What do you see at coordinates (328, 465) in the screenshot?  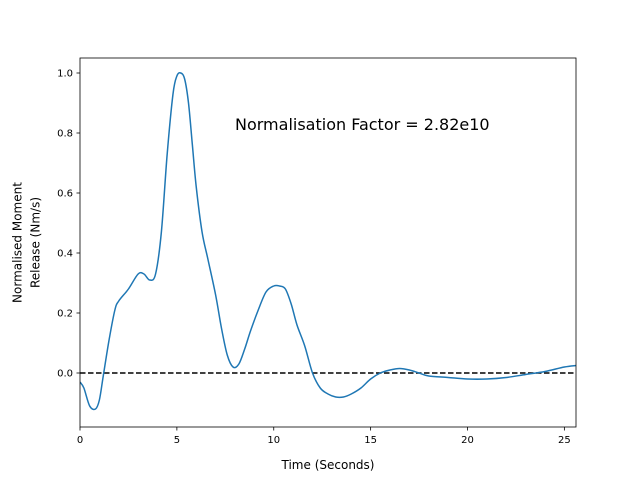 I see `x-axis-label: Time (Seconds)` at bounding box center [328, 465].